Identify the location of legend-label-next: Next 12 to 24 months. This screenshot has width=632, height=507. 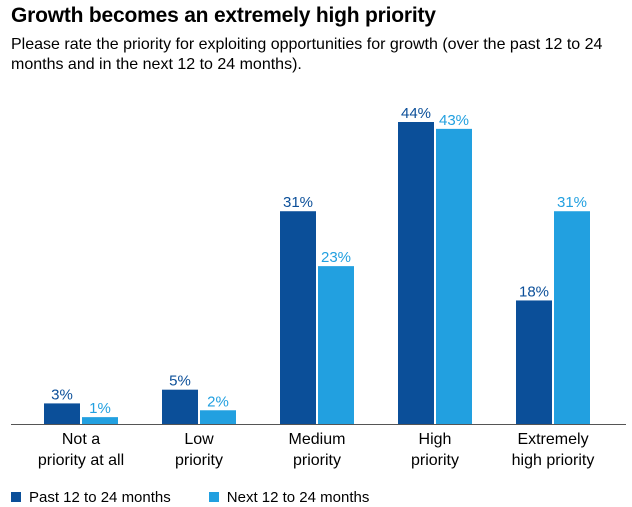
(298, 497).